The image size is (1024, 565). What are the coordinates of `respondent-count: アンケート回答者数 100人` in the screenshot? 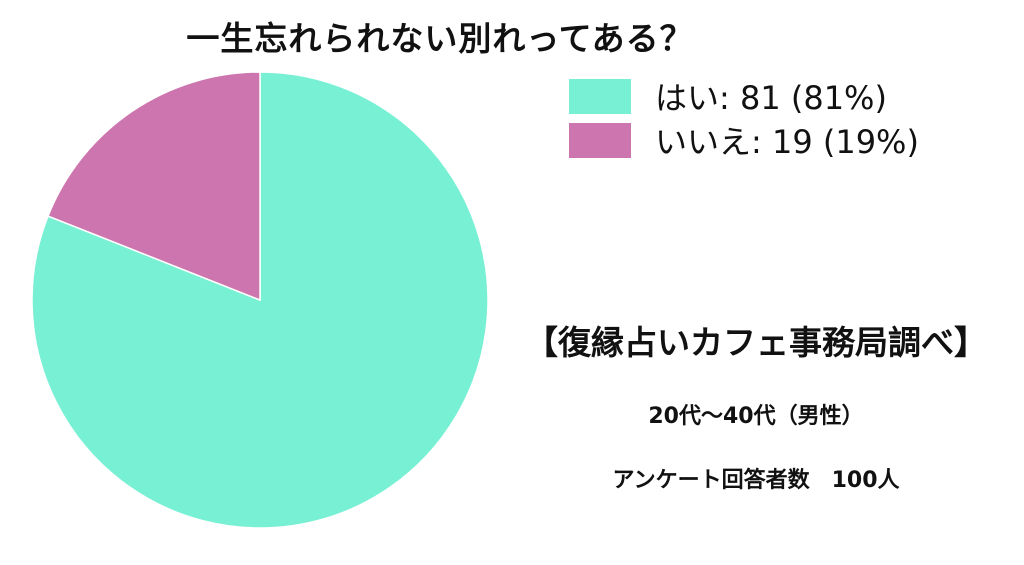 It's located at (756, 480).